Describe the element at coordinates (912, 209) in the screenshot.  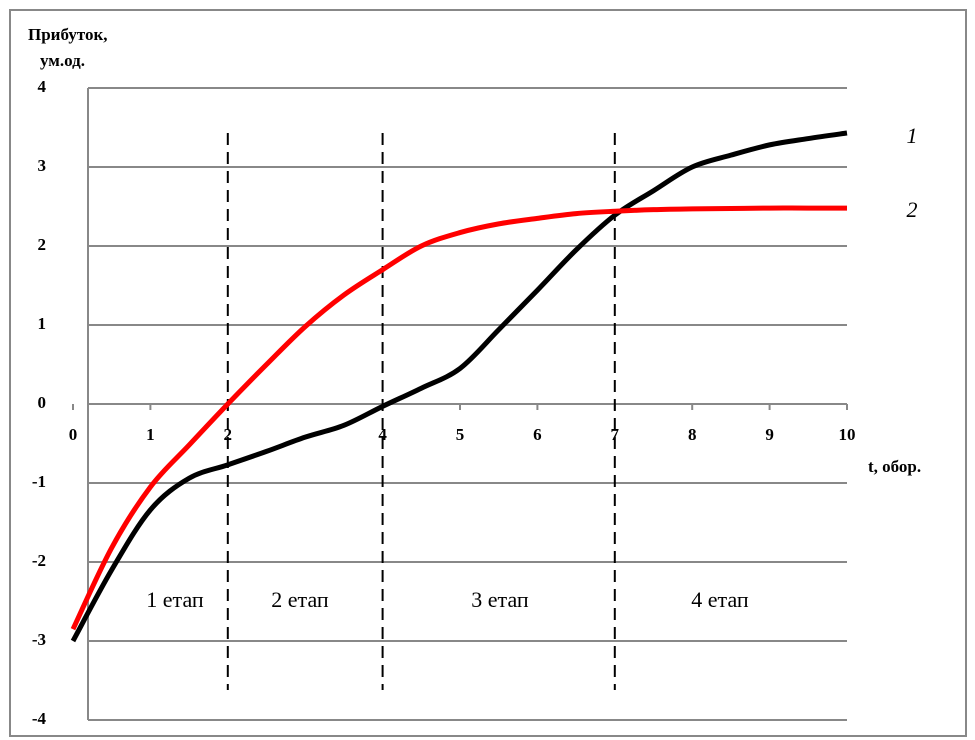
I see `series-label: 2` at that location.